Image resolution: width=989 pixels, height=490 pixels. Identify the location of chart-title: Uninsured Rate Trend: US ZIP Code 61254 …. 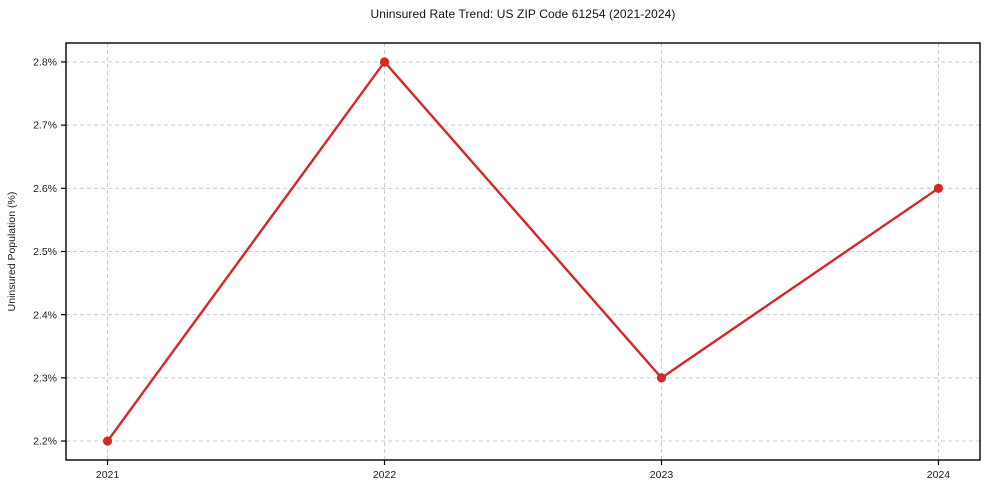
(523, 14).